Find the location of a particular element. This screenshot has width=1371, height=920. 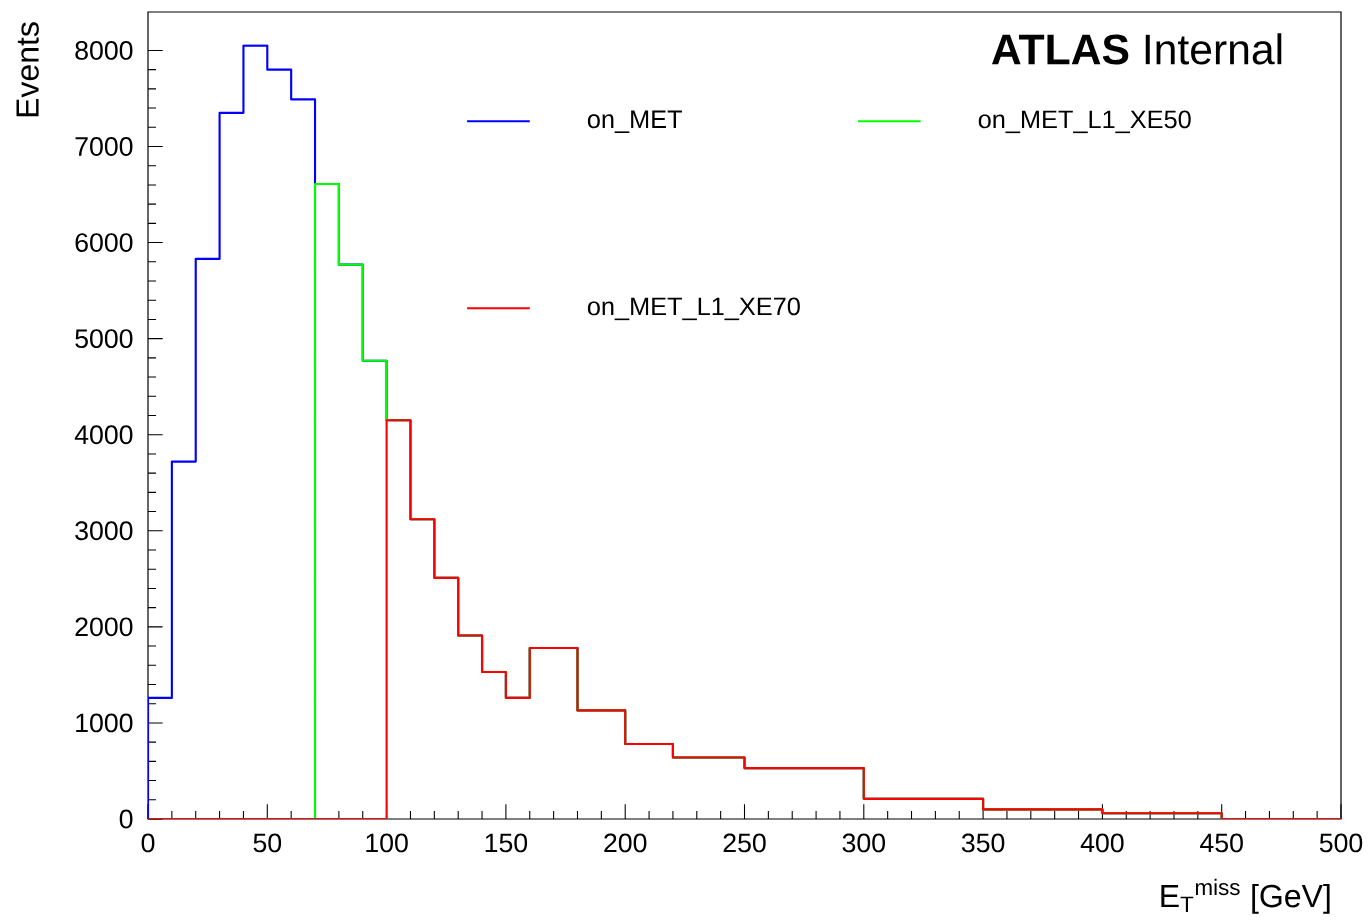

x-axis-title: E$_{T}$$^{miss}$ [GeV] is located at coordinates (1245, 896).